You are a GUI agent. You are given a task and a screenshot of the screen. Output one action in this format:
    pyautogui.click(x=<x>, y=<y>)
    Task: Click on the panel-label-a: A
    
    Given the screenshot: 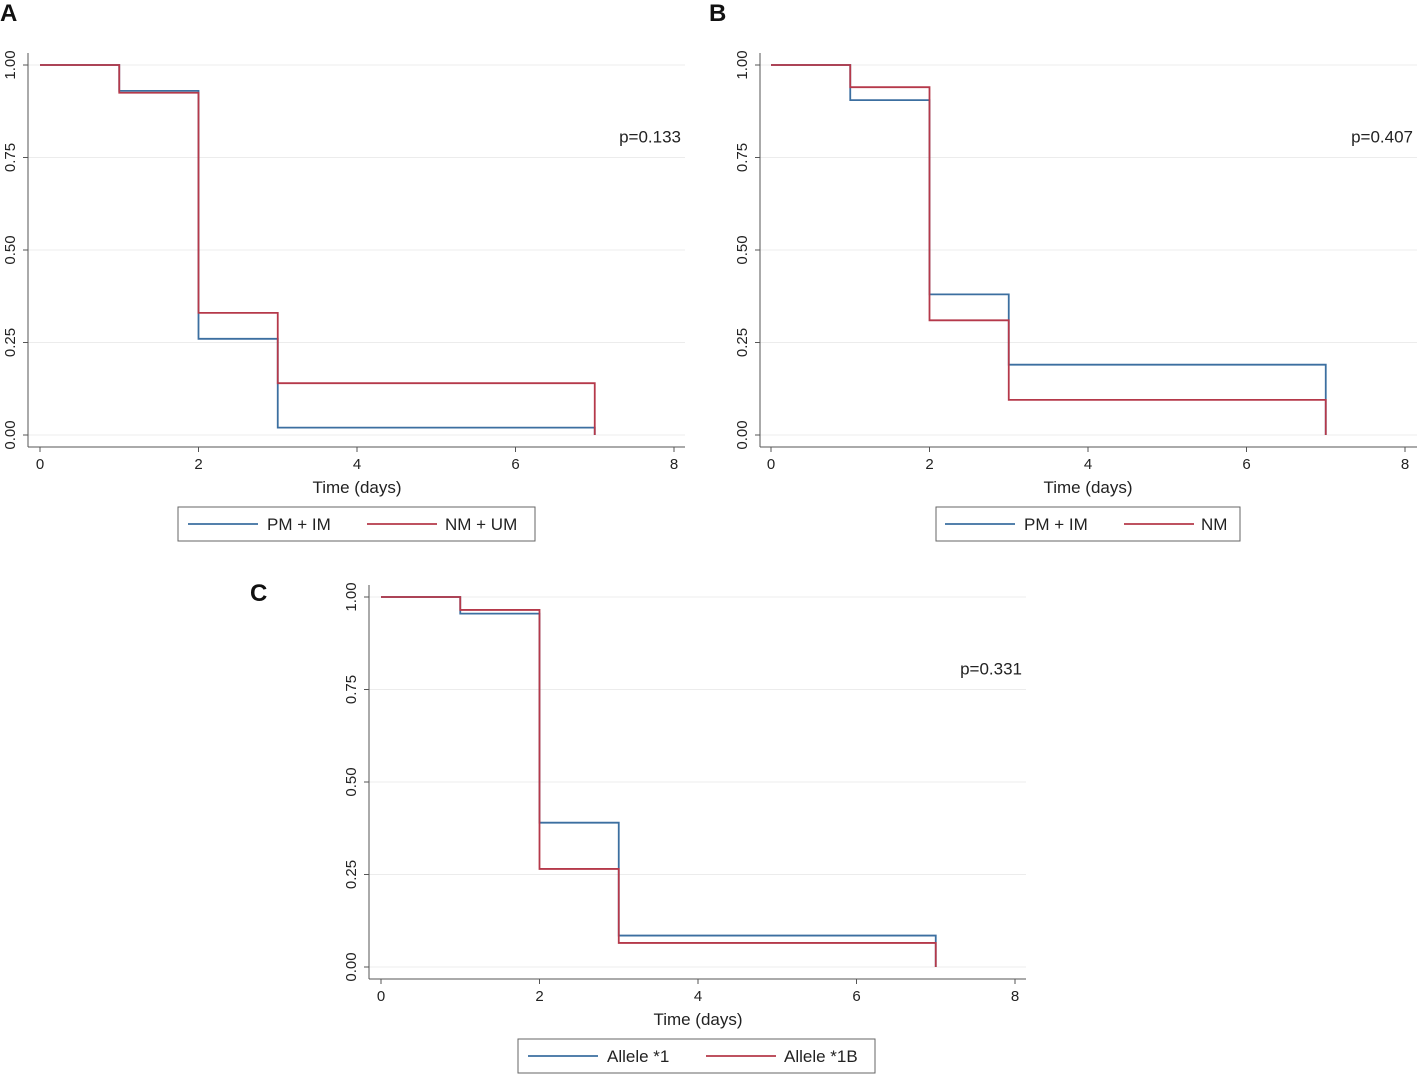 What is the action you would take?
    pyautogui.click(x=9, y=13)
    